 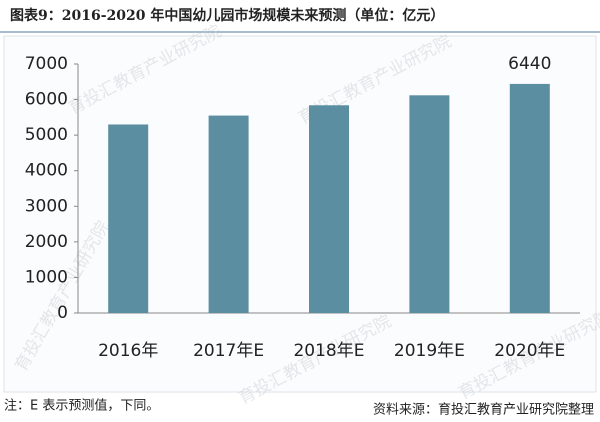 What do you see at coordinates (46, 242) in the screenshot?
I see `y-tick-label: 2000` at bounding box center [46, 242].